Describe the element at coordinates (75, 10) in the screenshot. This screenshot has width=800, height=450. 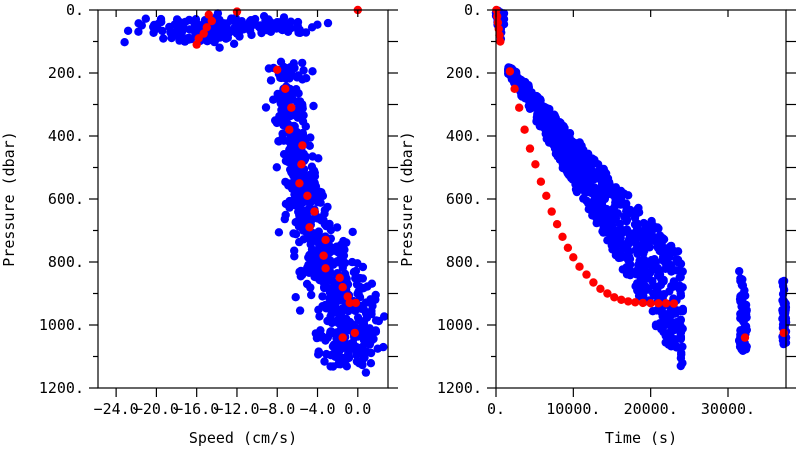
I see `speed-y-tick-label: 0.` at that location.